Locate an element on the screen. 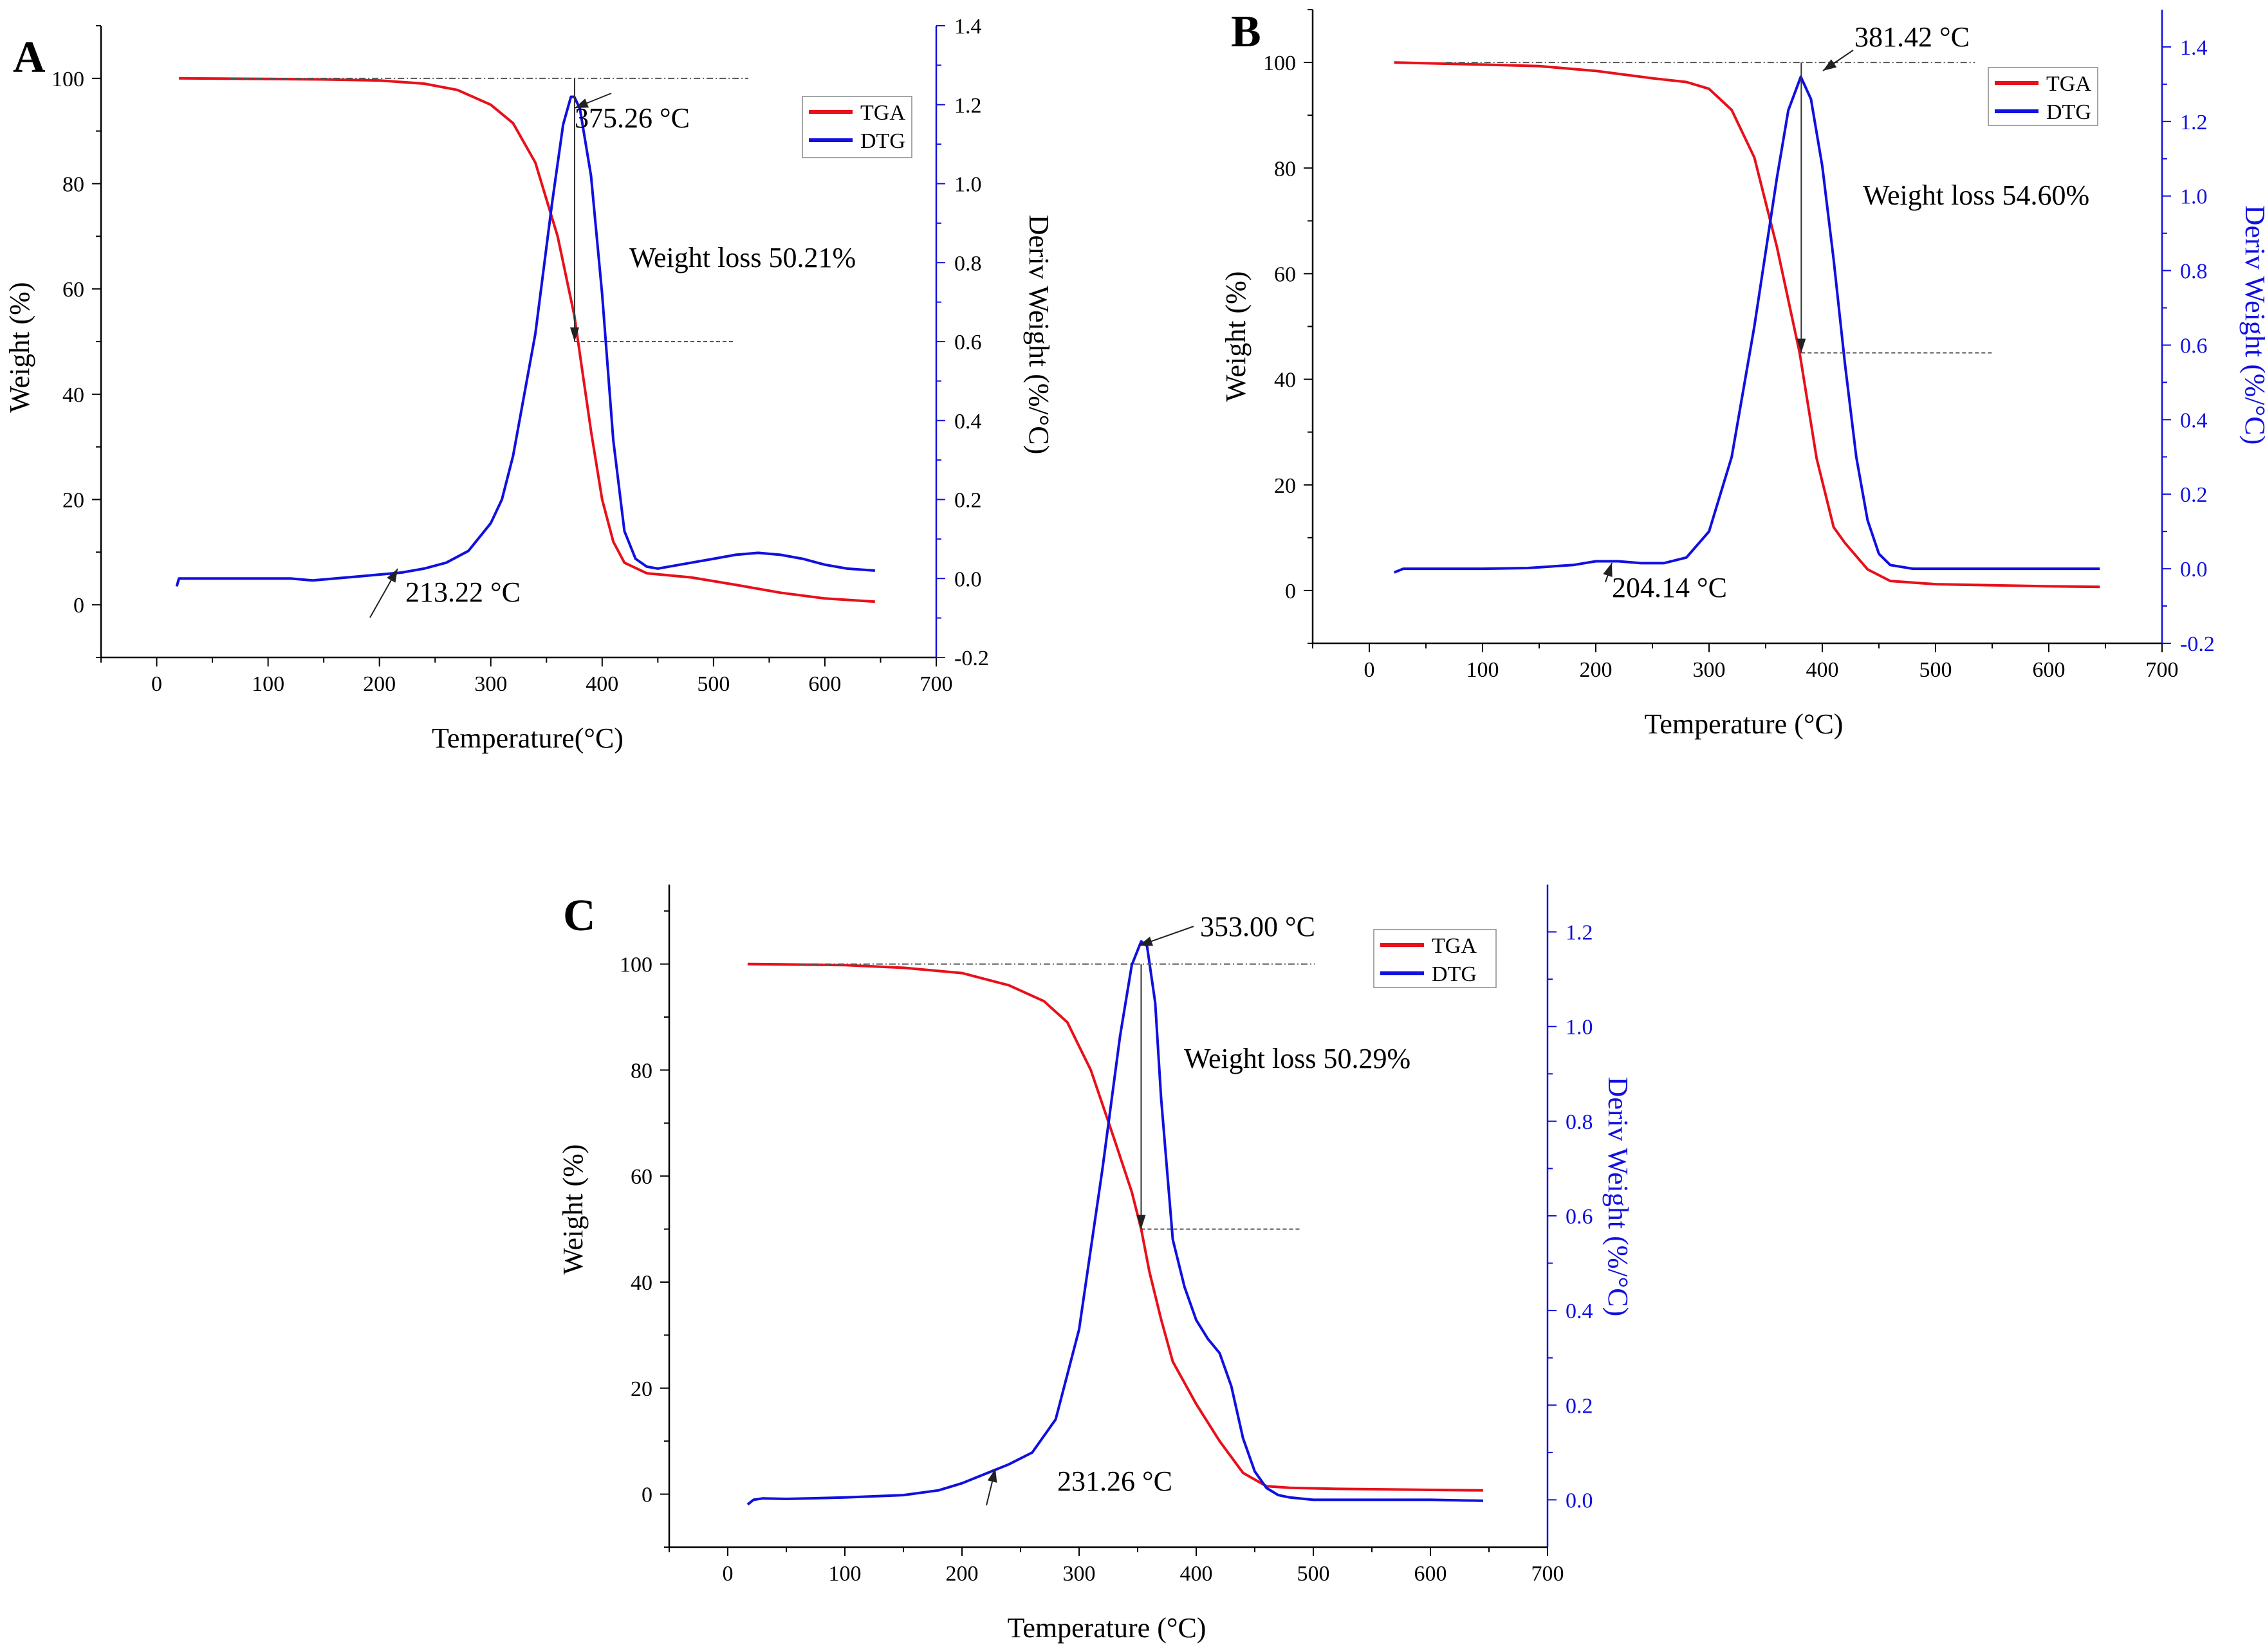  x-axis-title: Temperature (°C) is located at coordinates (1107, 1628).